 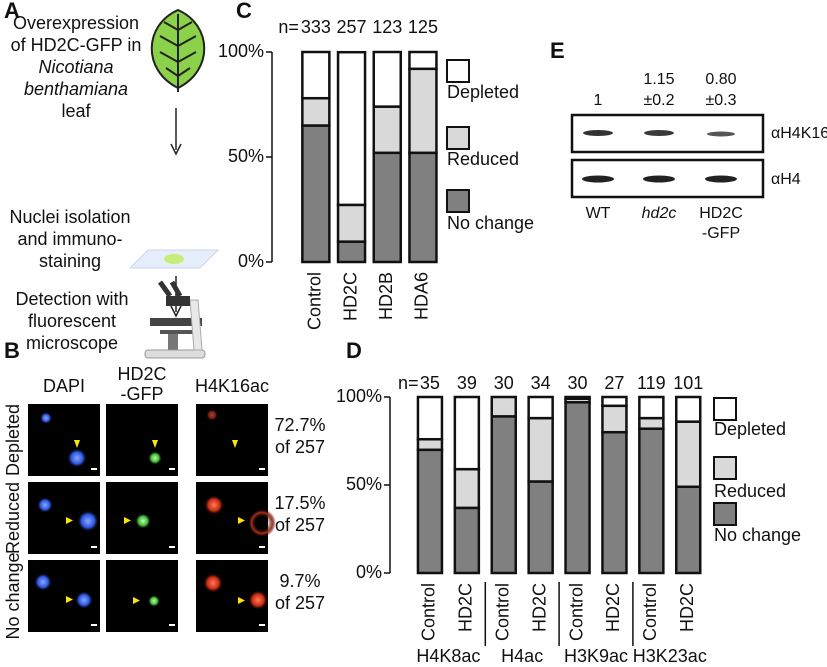 What do you see at coordinates (142, 394) in the screenshot?
I see `column-header: -GFP` at bounding box center [142, 394].